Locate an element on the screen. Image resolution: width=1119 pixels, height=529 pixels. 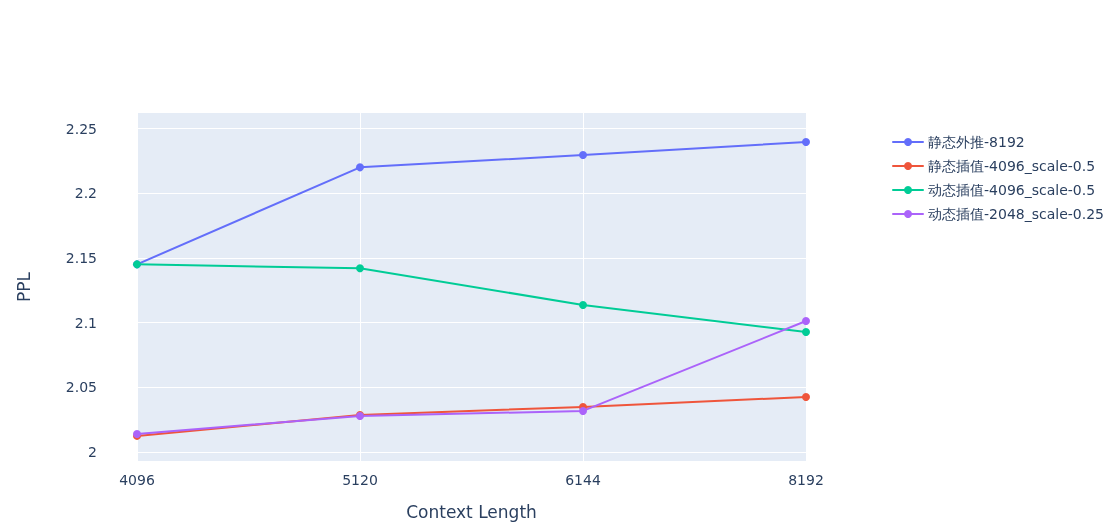
y-tick-label: 2.05 is located at coordinates (81, 387).